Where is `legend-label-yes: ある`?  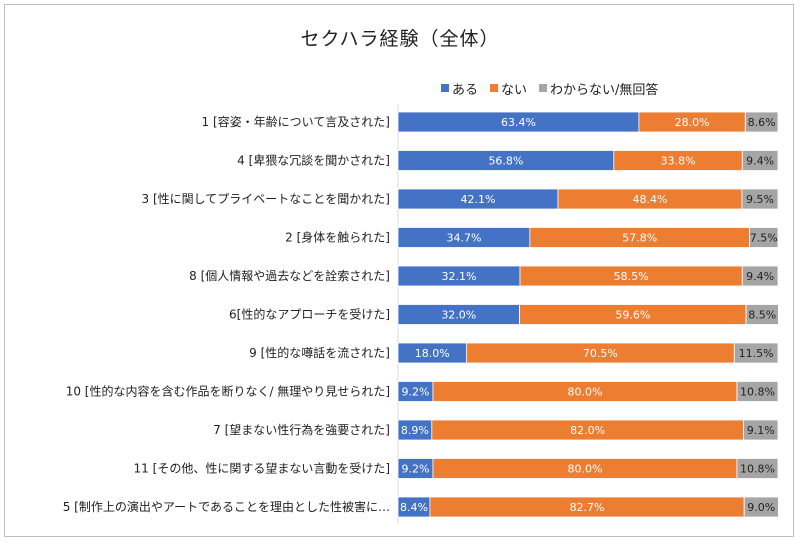 legend-label-yes: ある is located at coordinates (465, 90).